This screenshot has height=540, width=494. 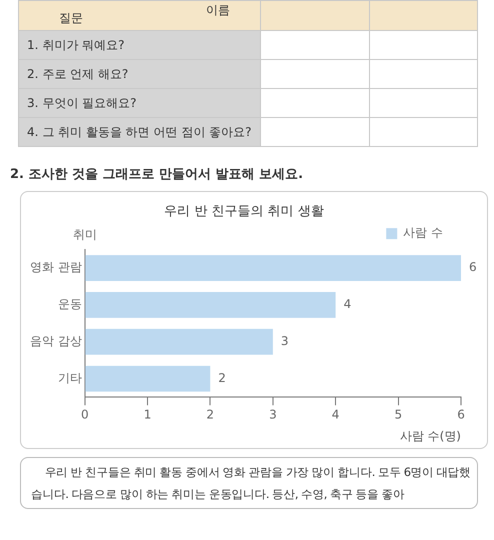 What do you see at coordinates (139, 74) in the screenshot?
I see `text: 2. 주로 언제 해요?` at bounding box center [139, 74].